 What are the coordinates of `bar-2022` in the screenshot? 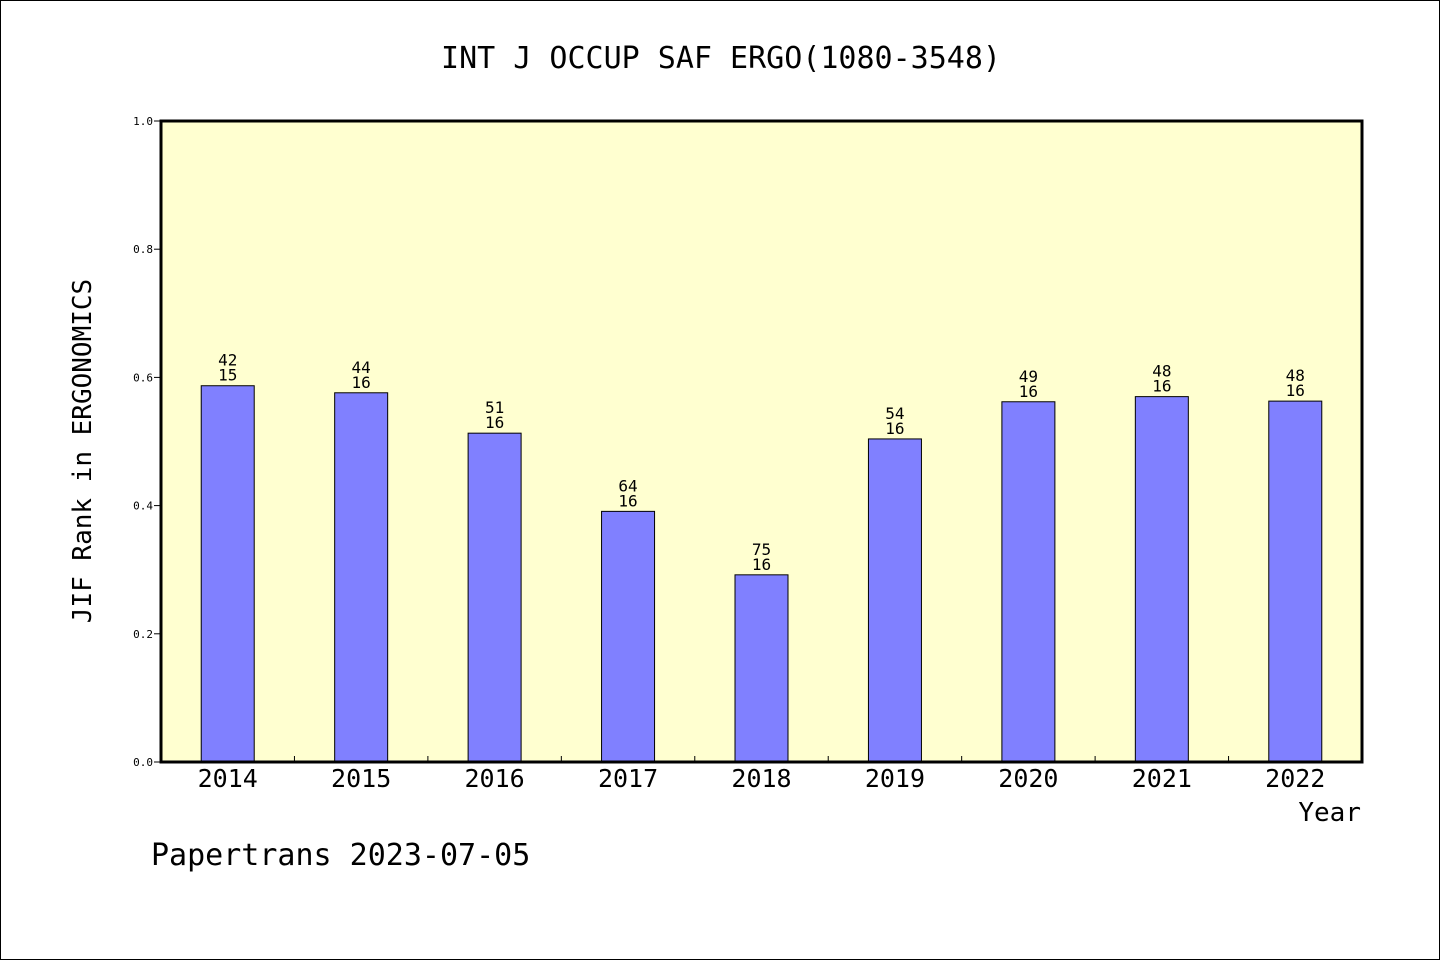 It's located at (1295, 581).